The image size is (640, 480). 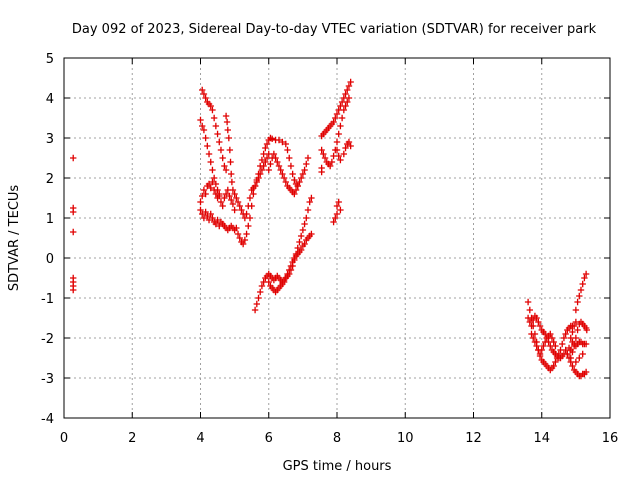 I want to click on x-tick-label: 14, so click(x=541, y=438).